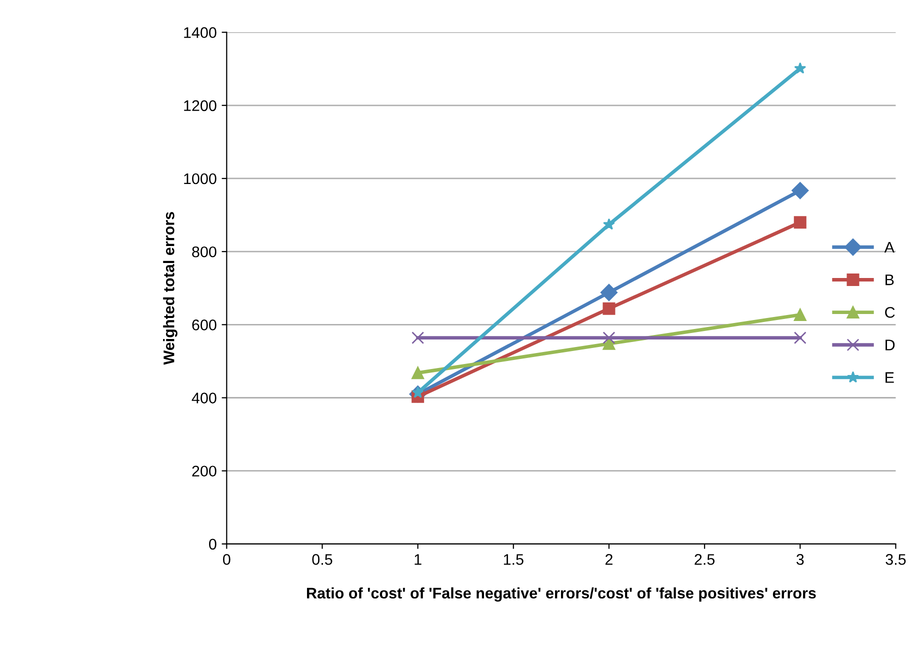 Image resolution: width=914 pixels, height=646 pixels. What do you see at coordinates (890, 280) in the screenshot?
I see `legend-label: B` at bounding box center [890, 280].